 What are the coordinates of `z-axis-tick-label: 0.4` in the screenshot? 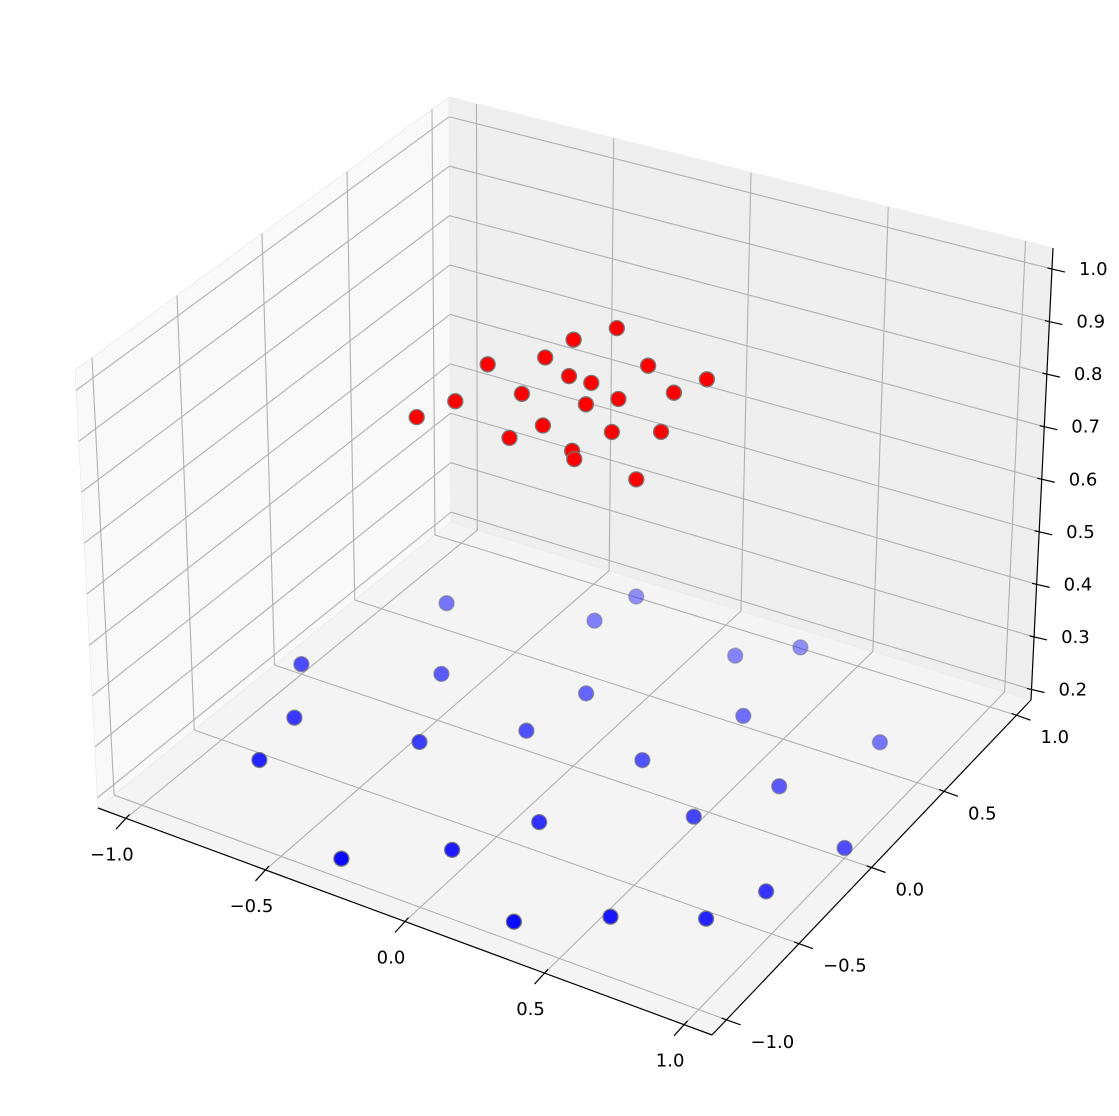 It's located at (1078, 584).